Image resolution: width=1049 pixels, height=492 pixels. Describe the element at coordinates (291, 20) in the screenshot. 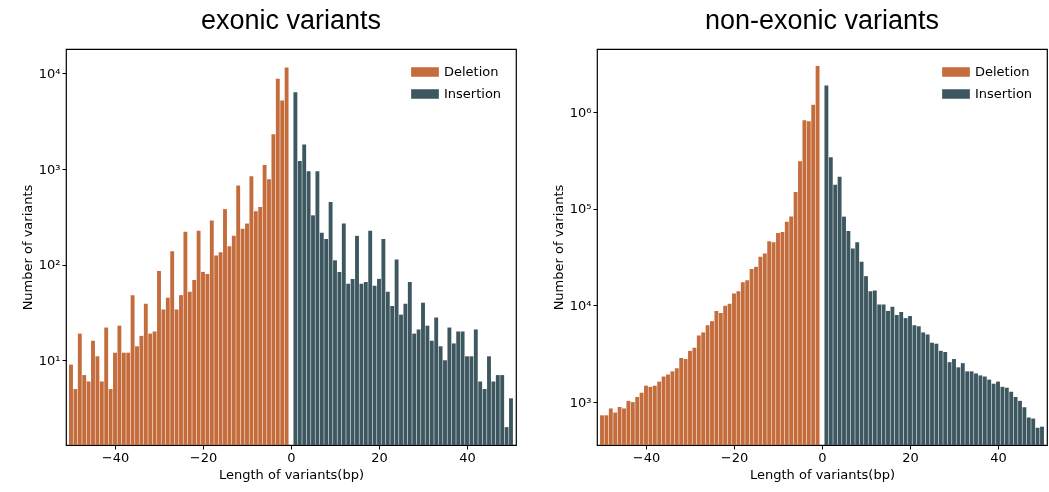

I see `chart-title: exonic variants` at that location.